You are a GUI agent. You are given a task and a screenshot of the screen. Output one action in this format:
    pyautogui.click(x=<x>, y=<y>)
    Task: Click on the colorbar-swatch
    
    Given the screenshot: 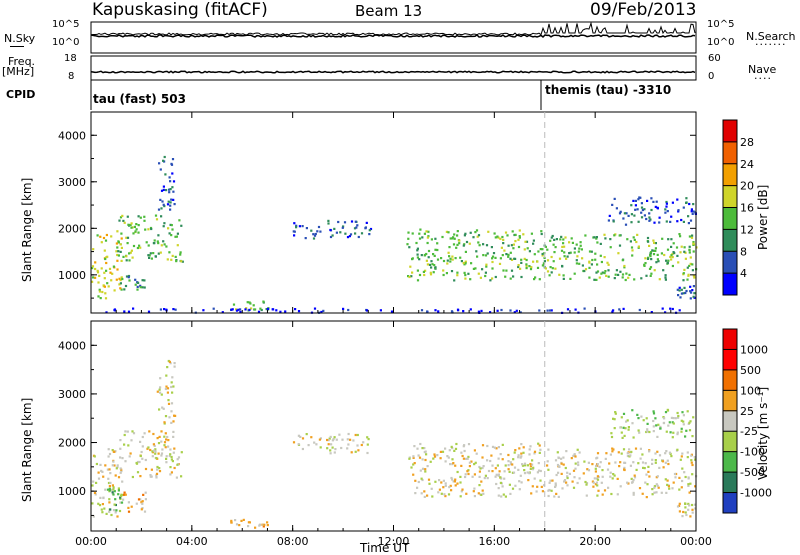 What is the action you would take?
    pyautogui.click(x=730, y=482)
    